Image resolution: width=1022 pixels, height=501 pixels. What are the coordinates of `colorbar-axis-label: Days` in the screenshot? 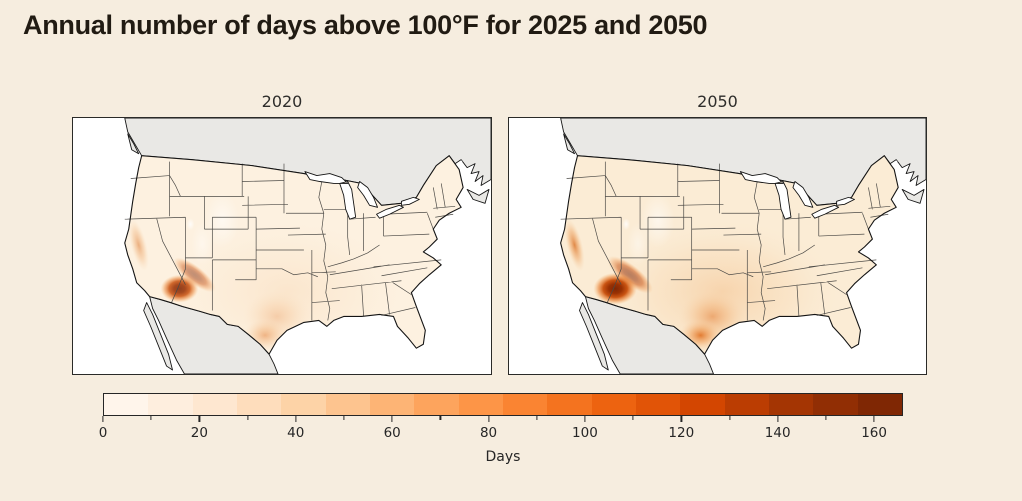 It's located at (503, 457).